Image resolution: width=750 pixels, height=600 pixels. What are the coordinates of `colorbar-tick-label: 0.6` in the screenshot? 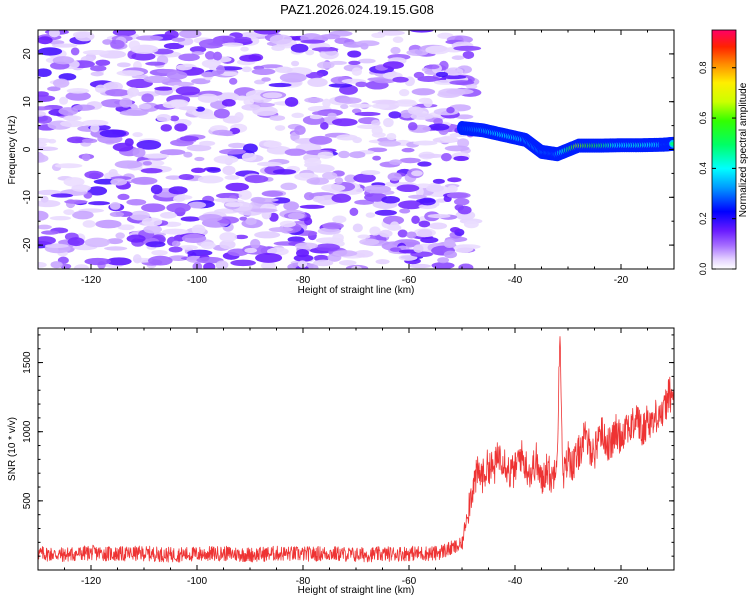 It's located at (703, 118).